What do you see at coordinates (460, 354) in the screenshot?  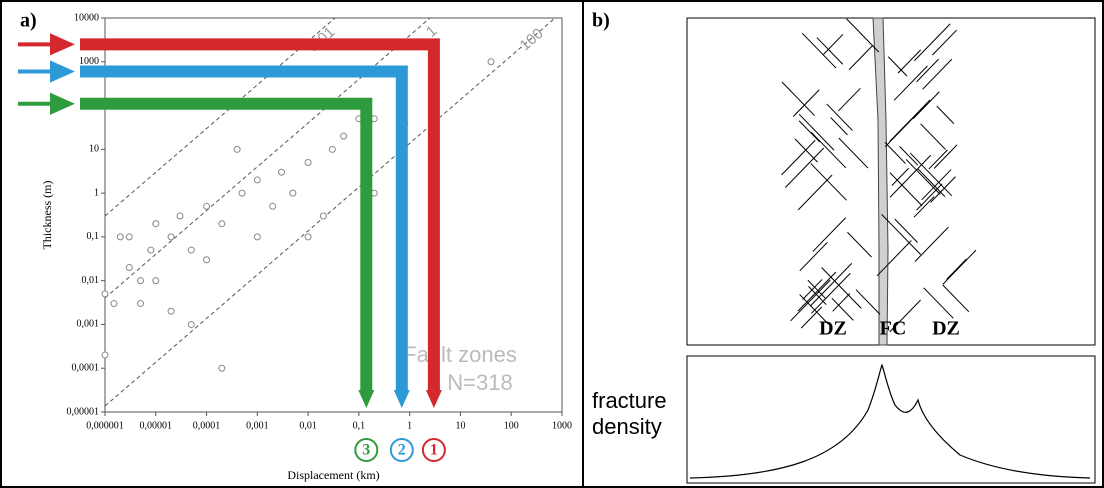 I see `annotation: Fault zones` at bounding box center [460, 354].